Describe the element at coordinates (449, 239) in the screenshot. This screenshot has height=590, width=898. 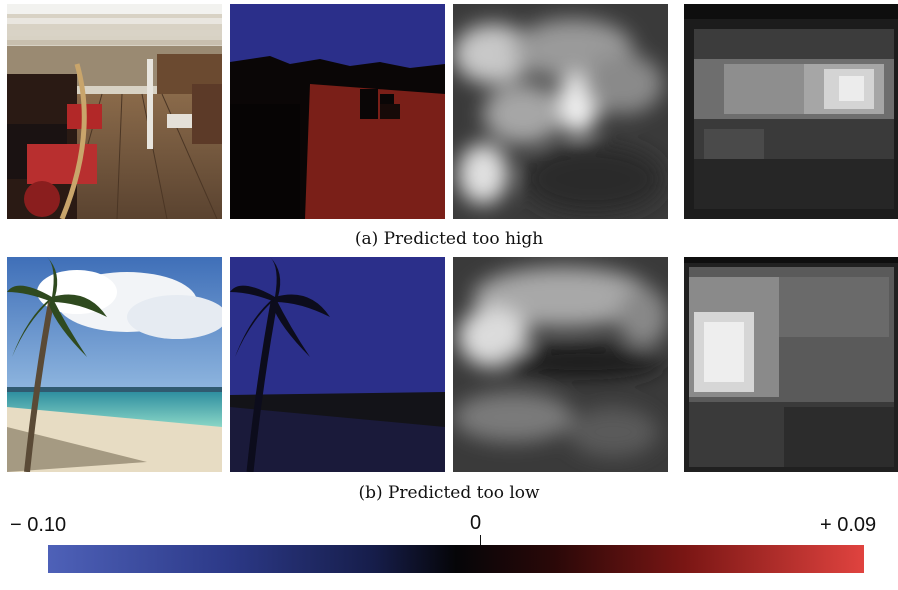
I see `caption-predicted-too-high: (a) Predicted too high` at that location.